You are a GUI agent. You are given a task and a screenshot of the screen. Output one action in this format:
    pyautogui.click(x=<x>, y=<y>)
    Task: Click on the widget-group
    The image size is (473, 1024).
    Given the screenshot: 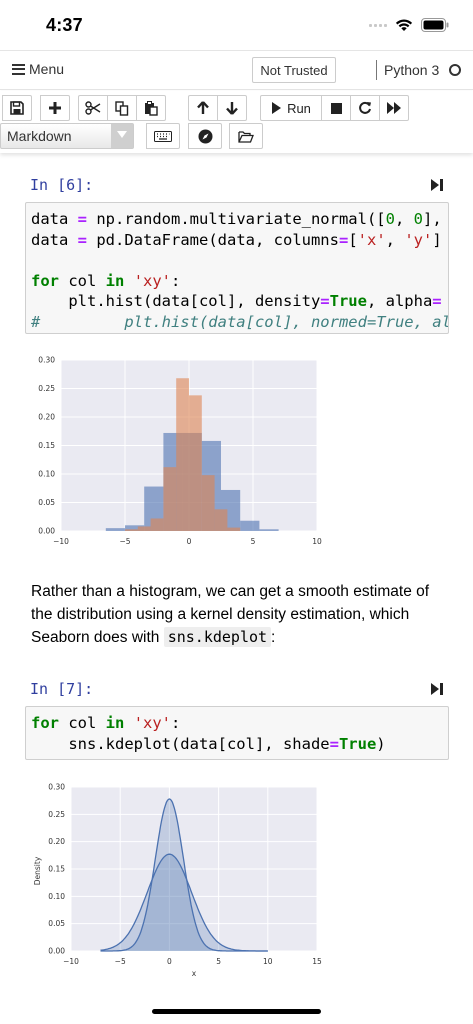 What is the action you would take?
    pyautogui.click(x=205, y=136)
    